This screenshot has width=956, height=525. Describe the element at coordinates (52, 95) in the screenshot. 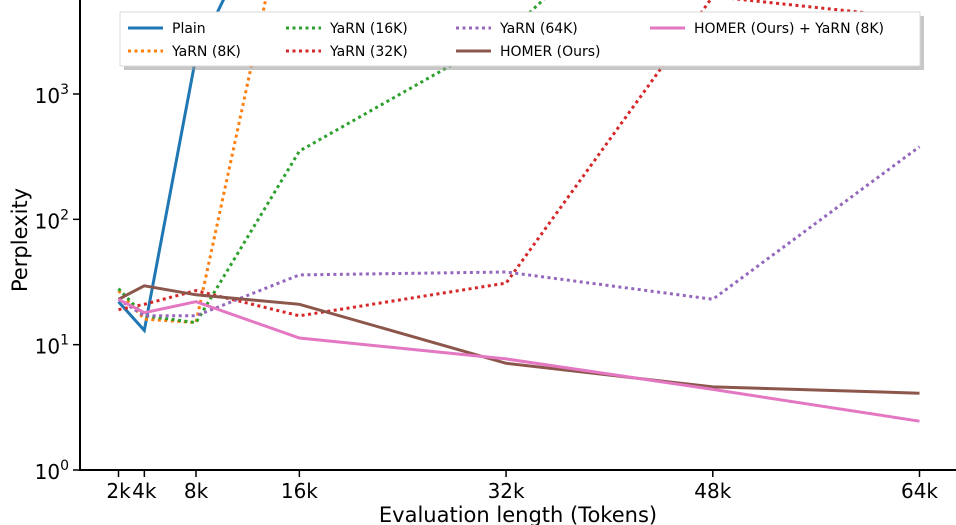

I see `y-tick-label: 10³` at that location.